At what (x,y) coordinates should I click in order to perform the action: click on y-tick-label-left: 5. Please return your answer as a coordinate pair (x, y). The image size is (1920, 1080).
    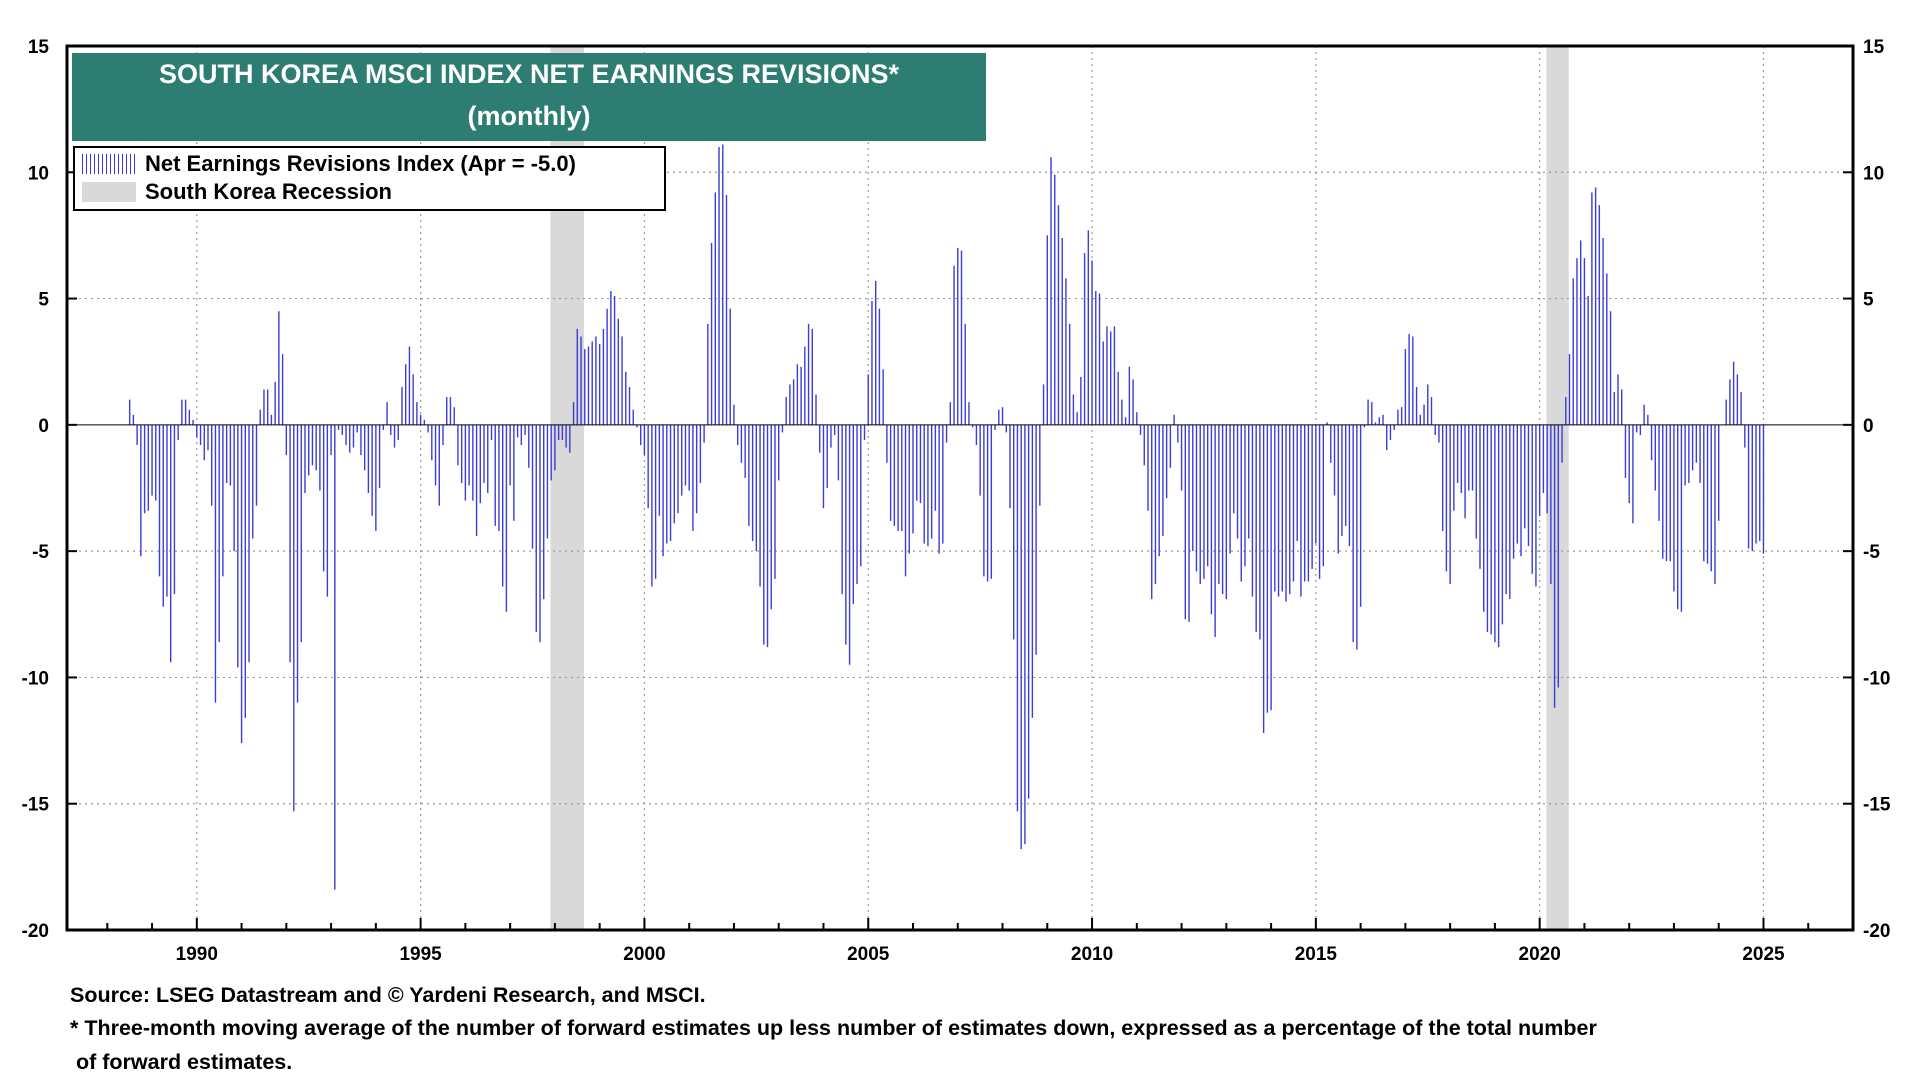
    Looking at the image, I should click on (43, 300).